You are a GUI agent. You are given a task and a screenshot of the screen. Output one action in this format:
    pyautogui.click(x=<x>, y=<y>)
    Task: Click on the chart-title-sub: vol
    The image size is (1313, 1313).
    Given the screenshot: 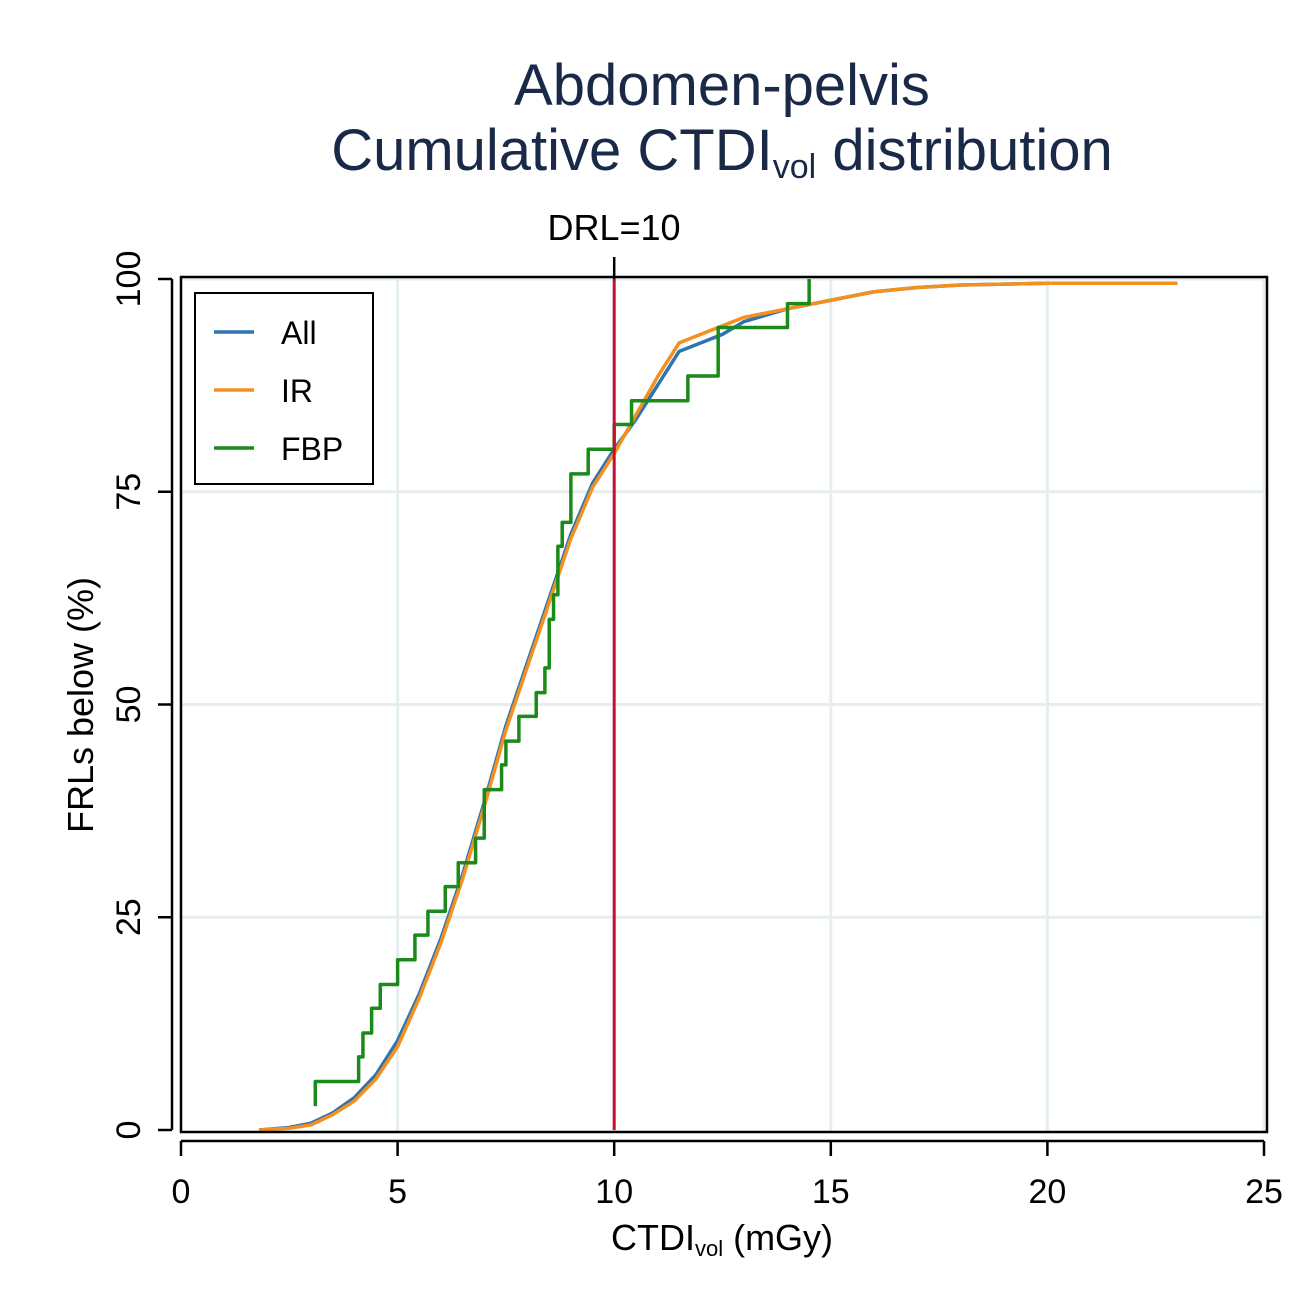 What is the action you would take?
    pyautogui.click(x=794, y=167)
    